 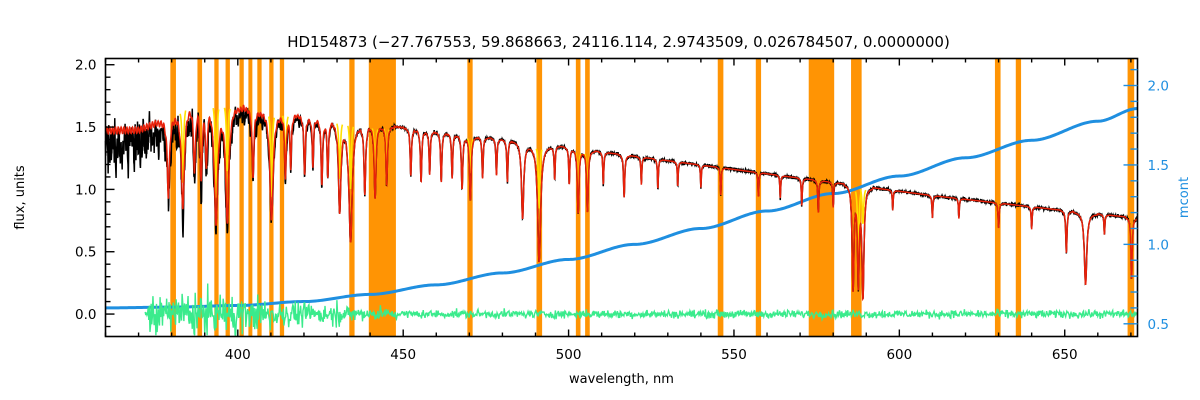 What do you see at coordinates (238, 355) in the screenshot?
I see `xtick-label: 400` at bounding box center [238, 355].